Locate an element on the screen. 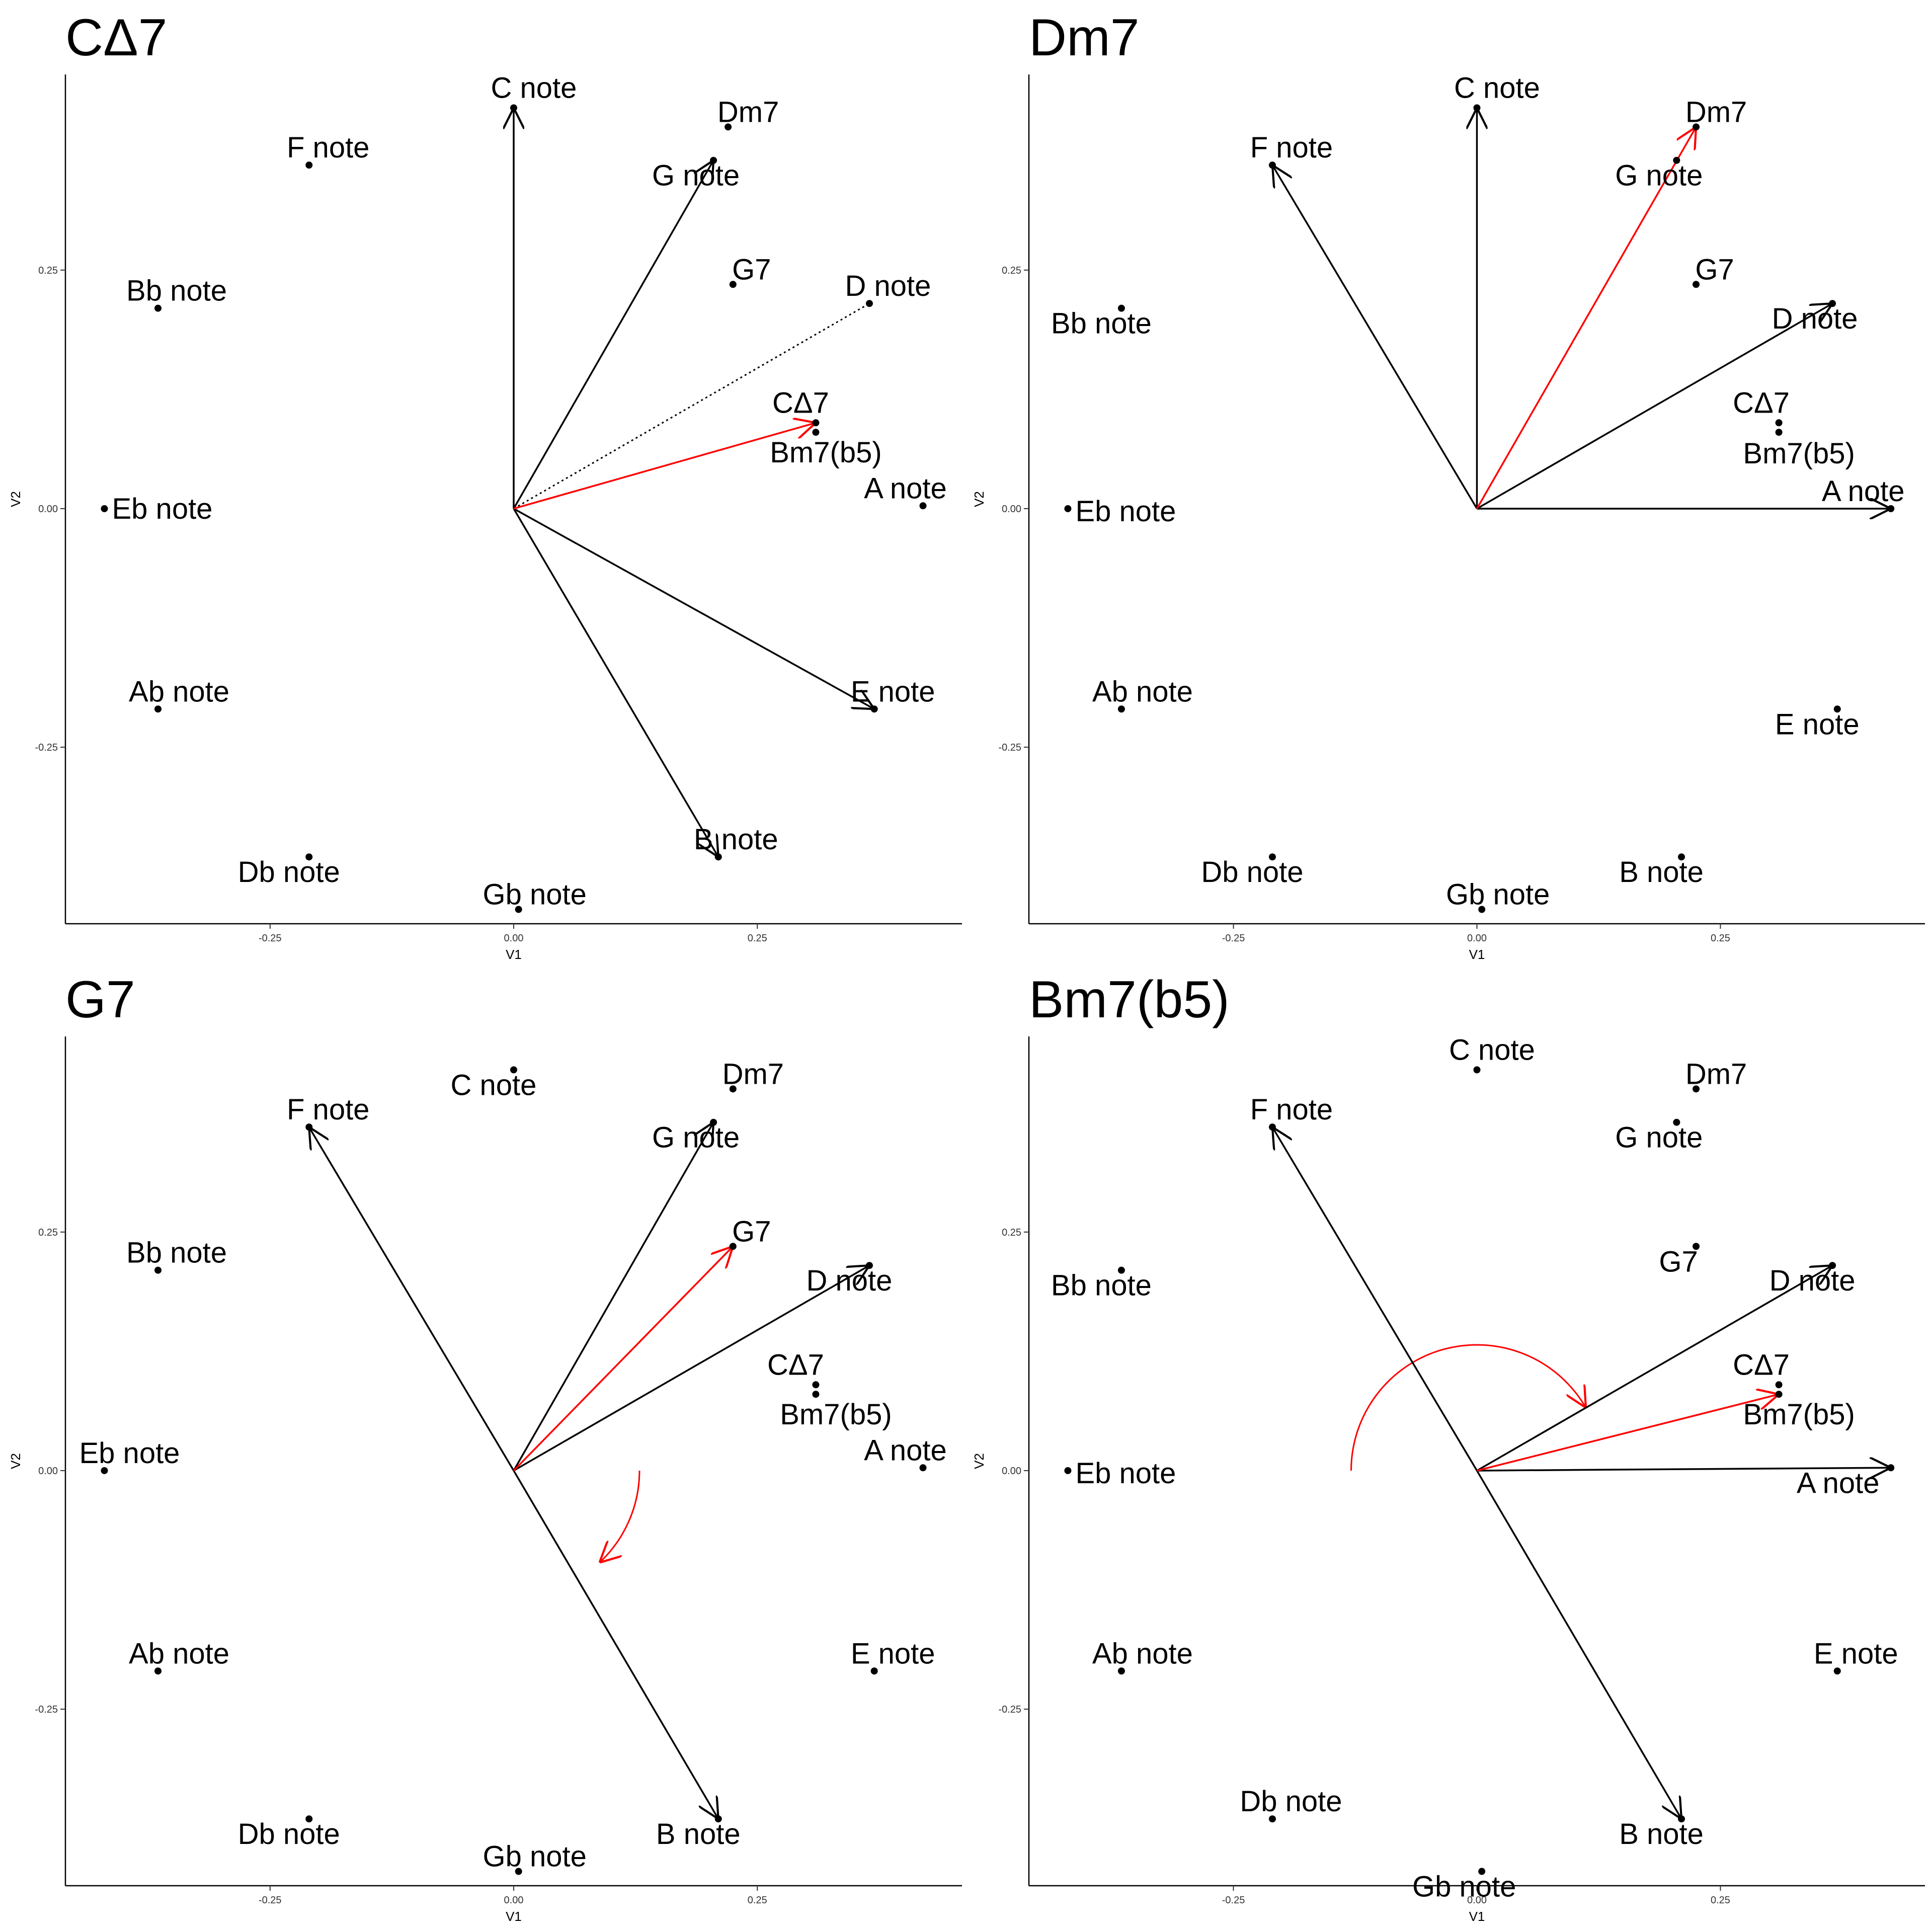  vector-to-g-note is located at coordinates (613, 335).